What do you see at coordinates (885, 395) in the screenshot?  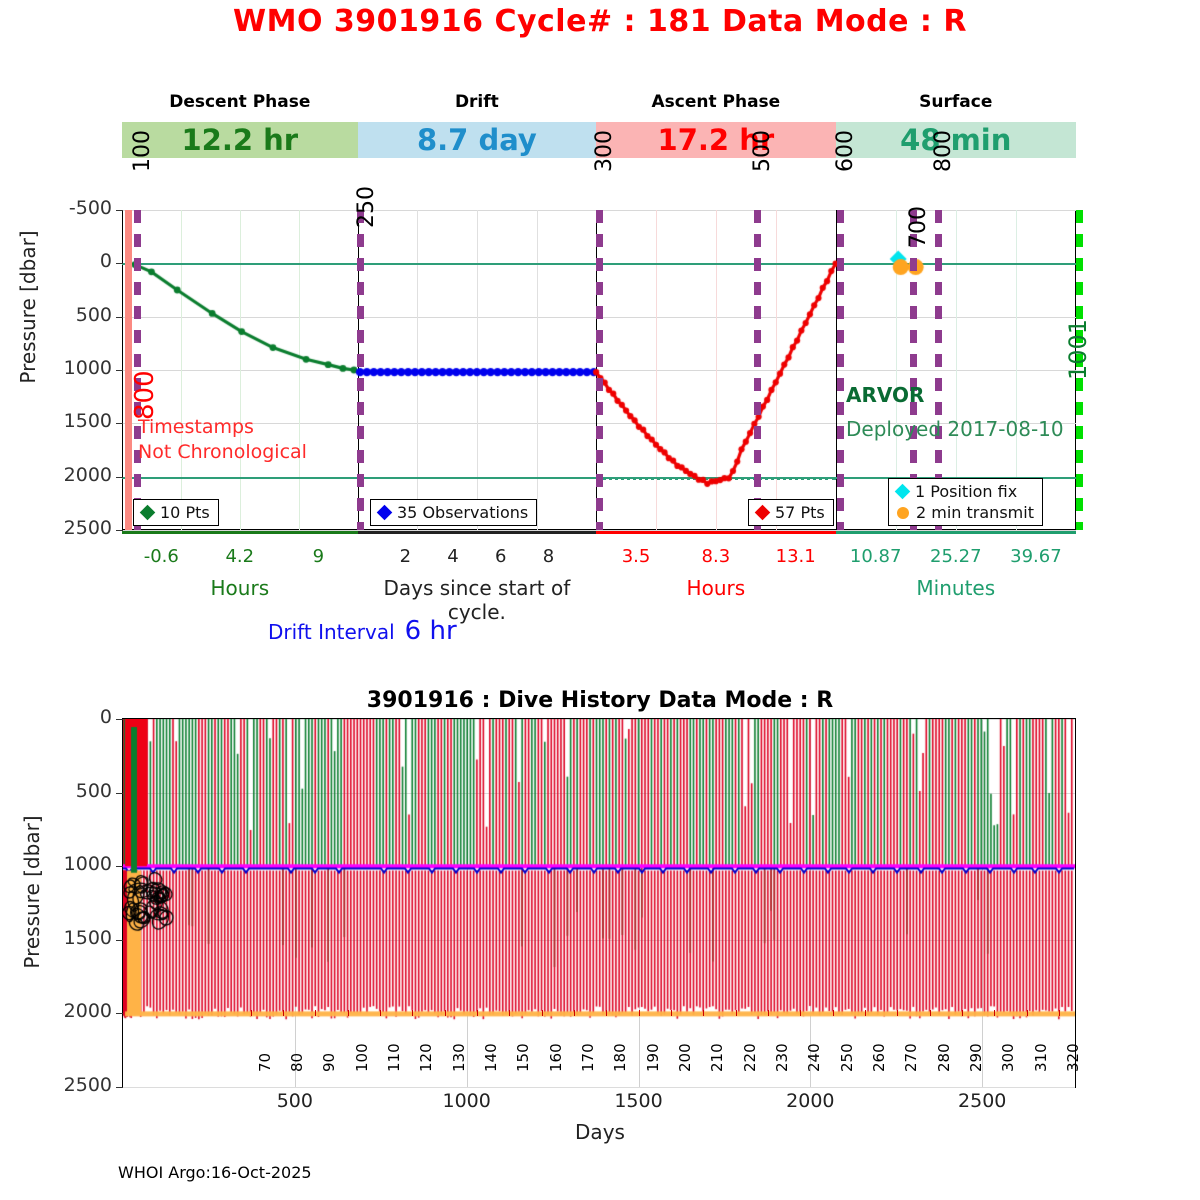 I see `float-type-label: ARVOR` at bounding box center [885, 395].